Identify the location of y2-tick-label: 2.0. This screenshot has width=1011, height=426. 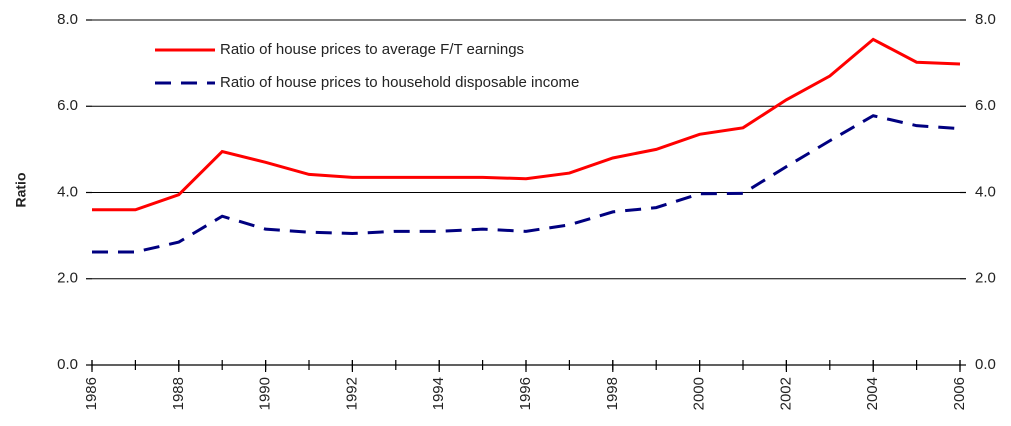
(985, 278).